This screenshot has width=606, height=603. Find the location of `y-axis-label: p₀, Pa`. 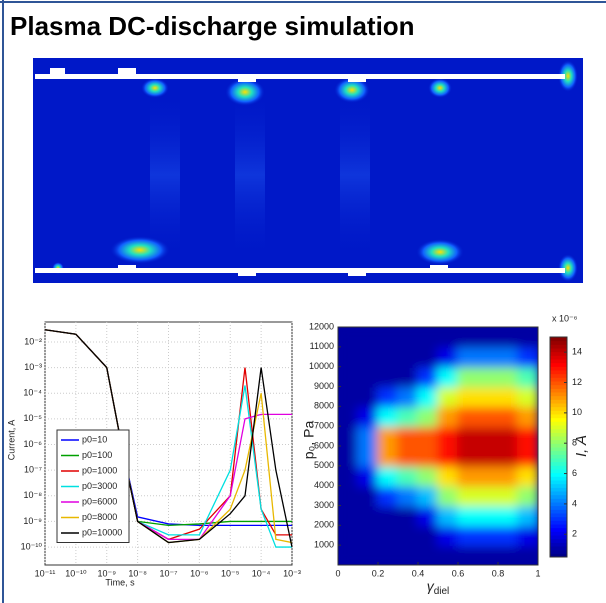

y-axis-label: p₀, Pa is located at coordinates (309, 440).